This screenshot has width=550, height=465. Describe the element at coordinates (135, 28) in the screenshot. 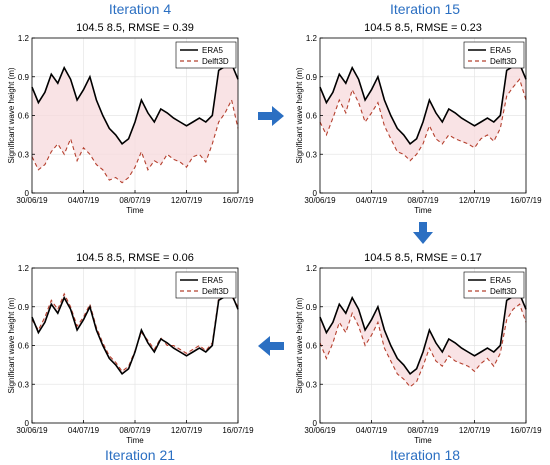

I see `chart-title: 104.5 8.5, RMSE = 0.39` at that location.